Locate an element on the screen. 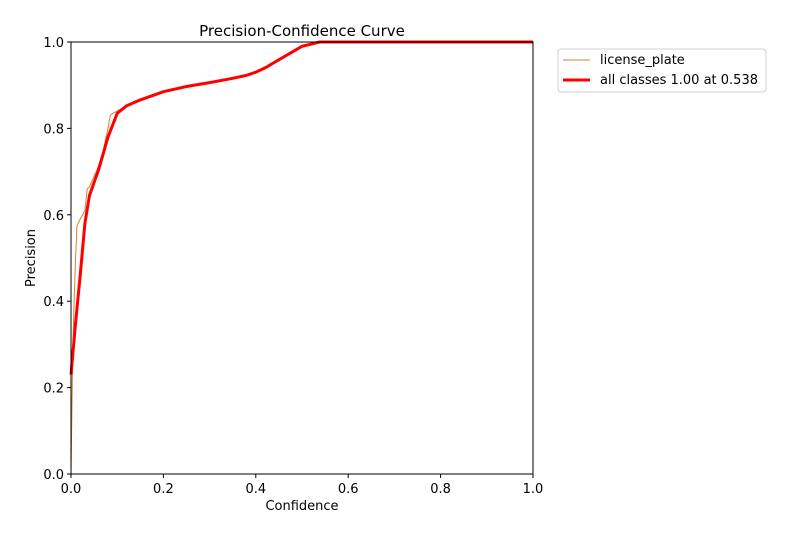 This screenshot has width=794, height=536. y-tick-label: 0.2 is located at coordinates (53, 389).